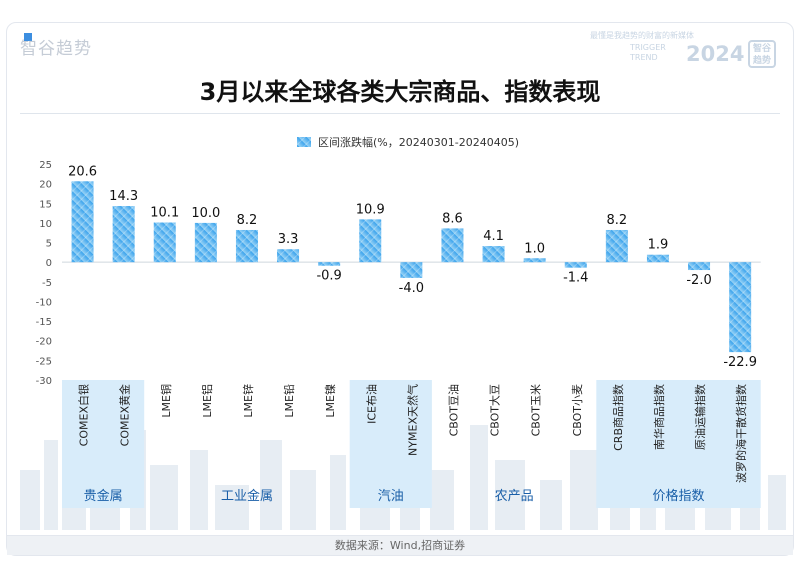 This screenshot has width=800, height=579. What do you see at coordinates (304, 142) in the screenshot?
I see `legend-swatch` at bounding box center [304, 142].